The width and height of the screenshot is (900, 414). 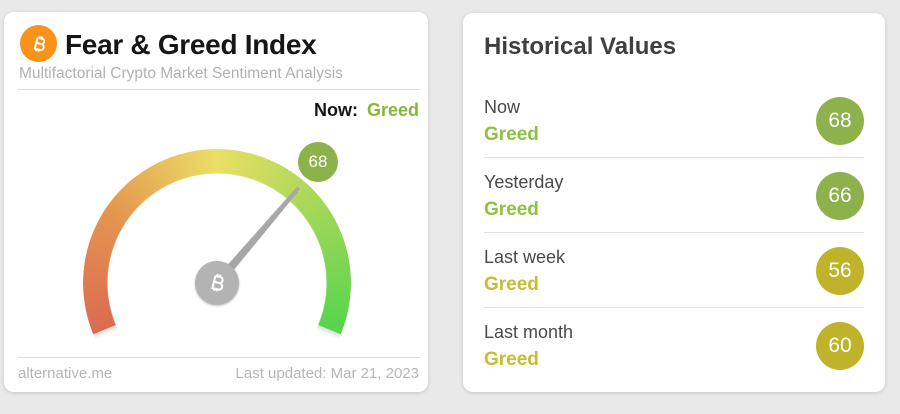 What do you see at coordinates (525, 257) in the screenshot?
I see `history-row-label: Last week` at bounding box center [525, 257].